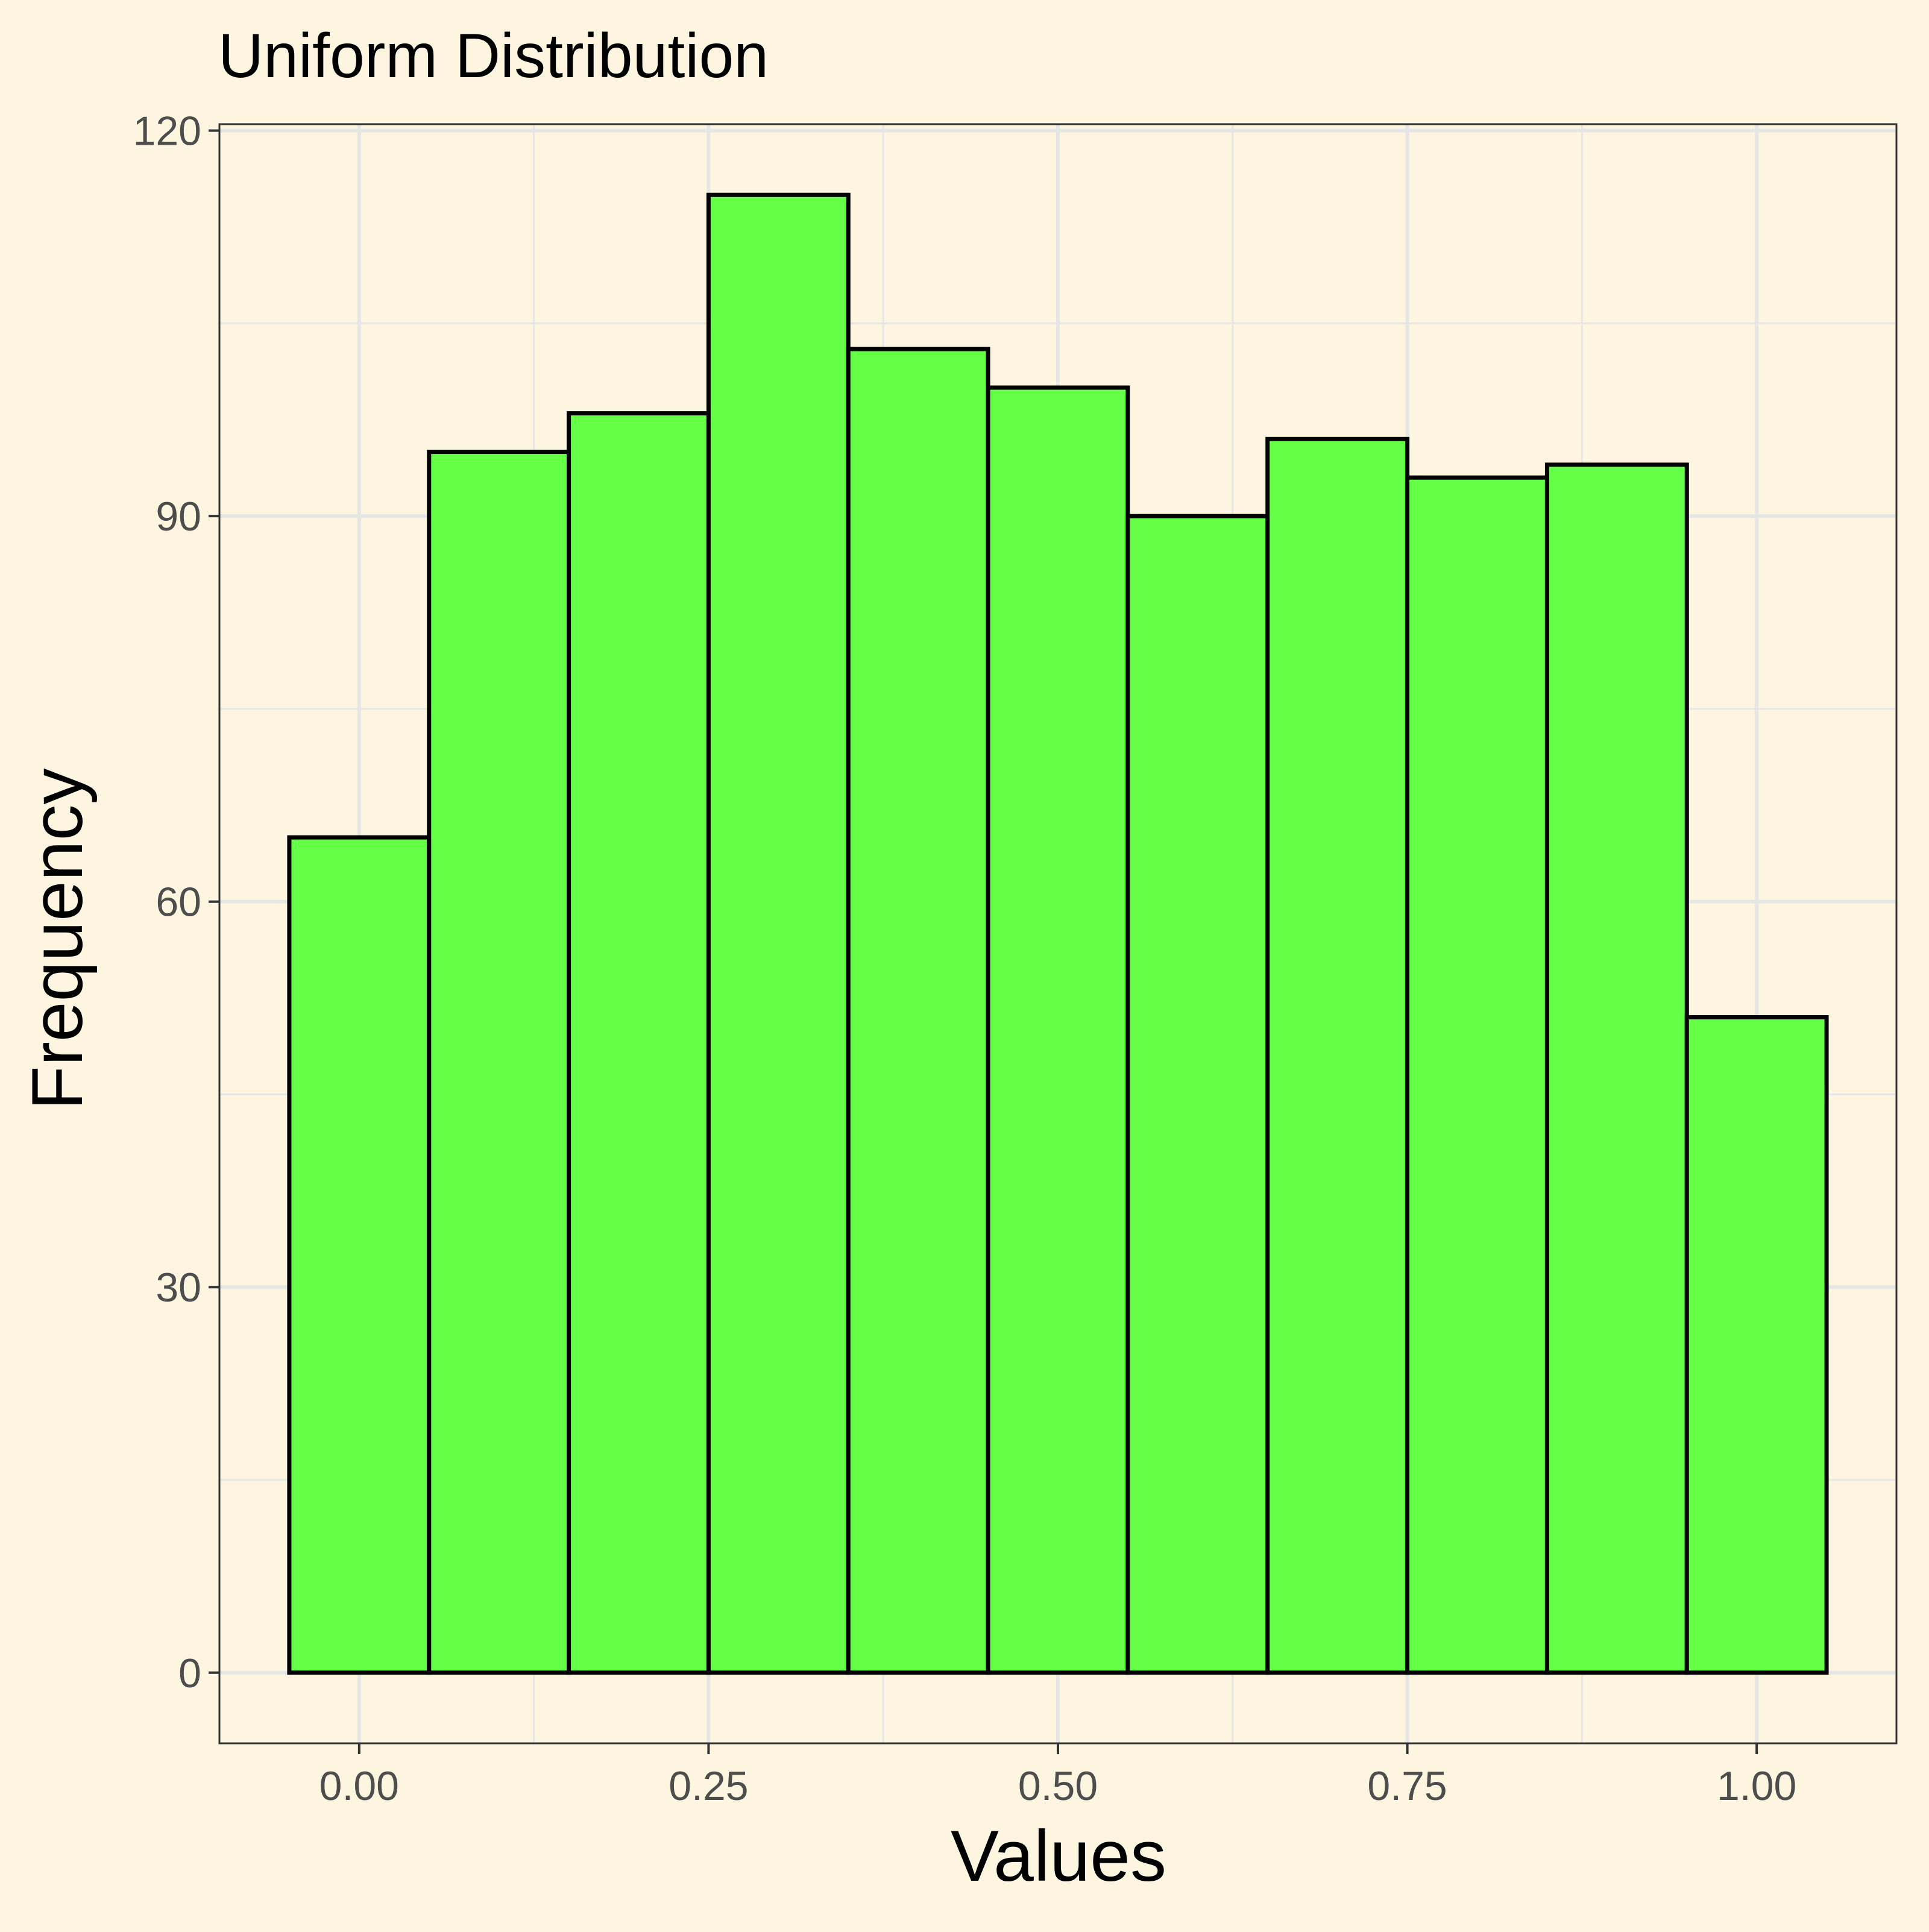  What do you see at coordinates (359, 1786) in the screenshot?
I see `x-tick-label: 0.00` at bounding box center [359, 1786].